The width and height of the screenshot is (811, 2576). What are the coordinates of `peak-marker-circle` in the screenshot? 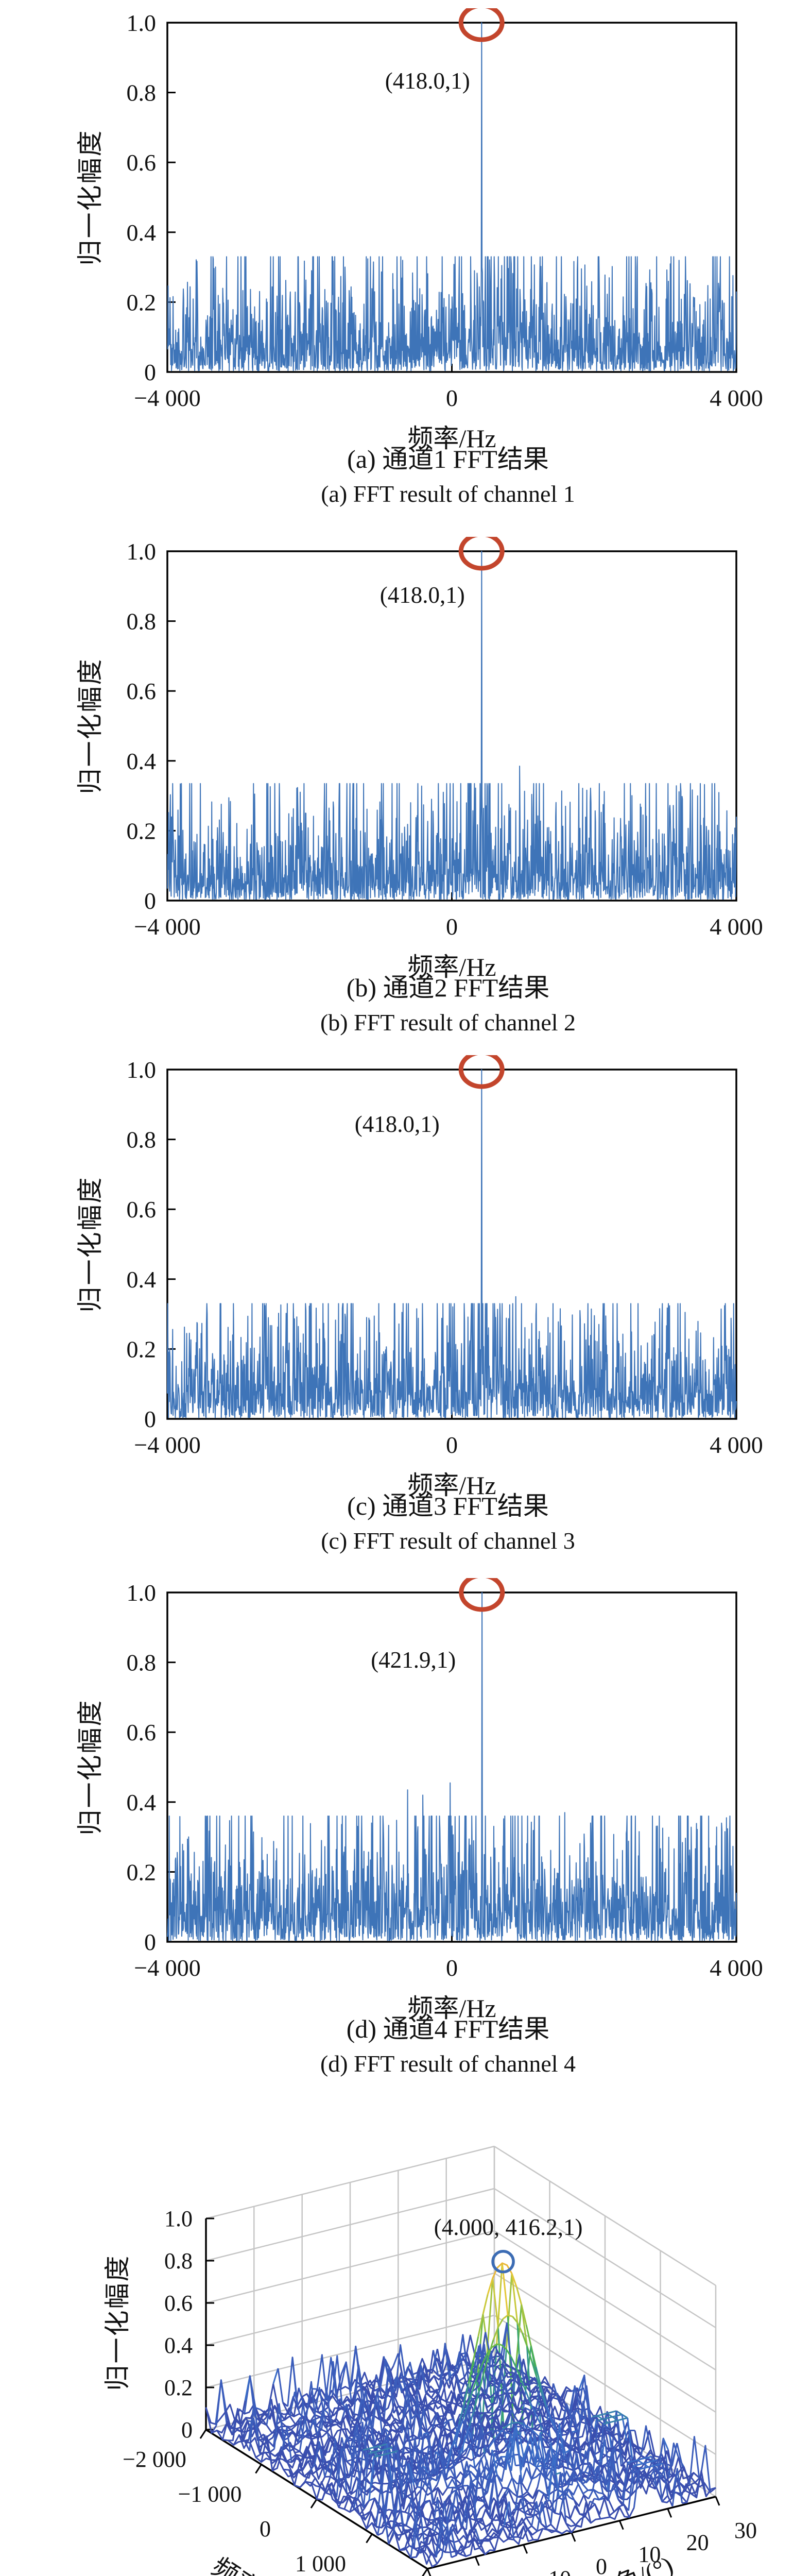 It's located at (481, 554).